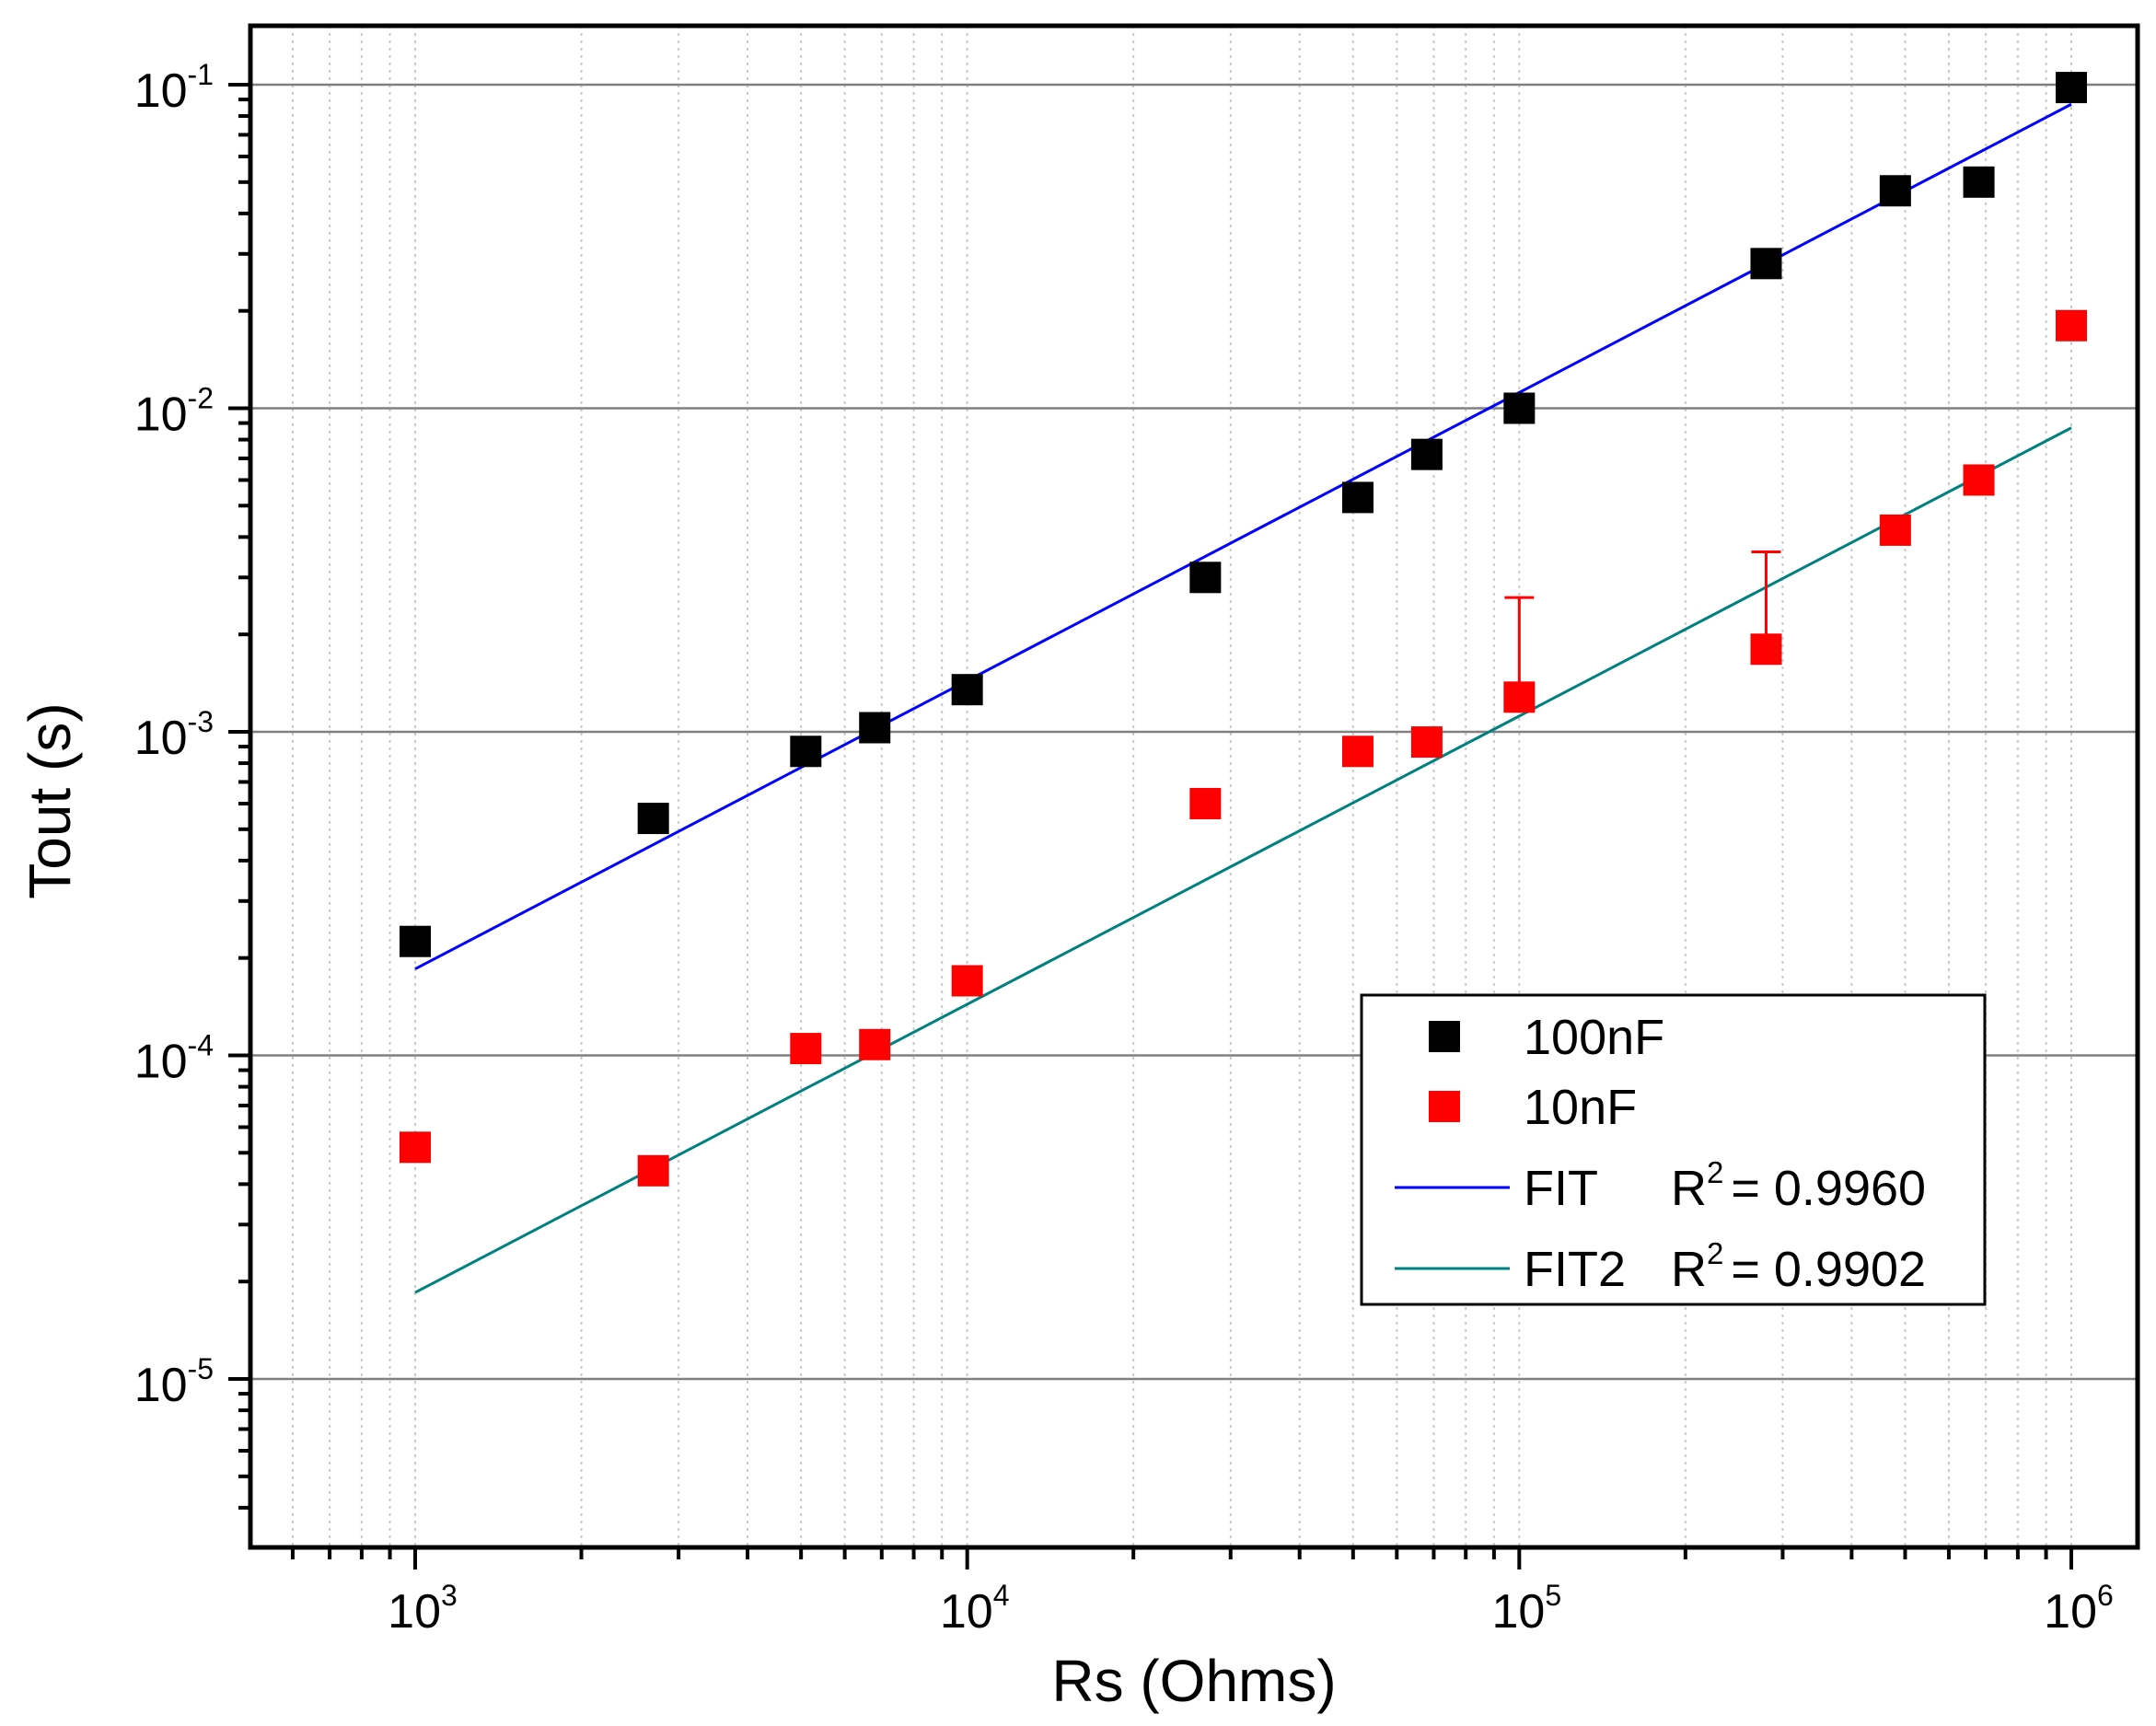 The width and height of the screenshot is (2156, 1726). What do you see at coordinates (174, 1382) in the screenshot?
I see `y-tick-label: 10⁻⁵` at bounding box center [174, 1382].